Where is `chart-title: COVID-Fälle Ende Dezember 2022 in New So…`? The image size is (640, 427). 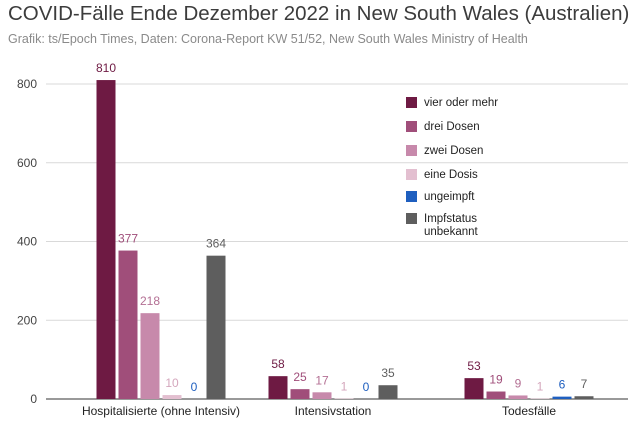 chart-title: COVID-Fälle Ende Dezember 2022 in New So… is located at coordinates (319, 13).